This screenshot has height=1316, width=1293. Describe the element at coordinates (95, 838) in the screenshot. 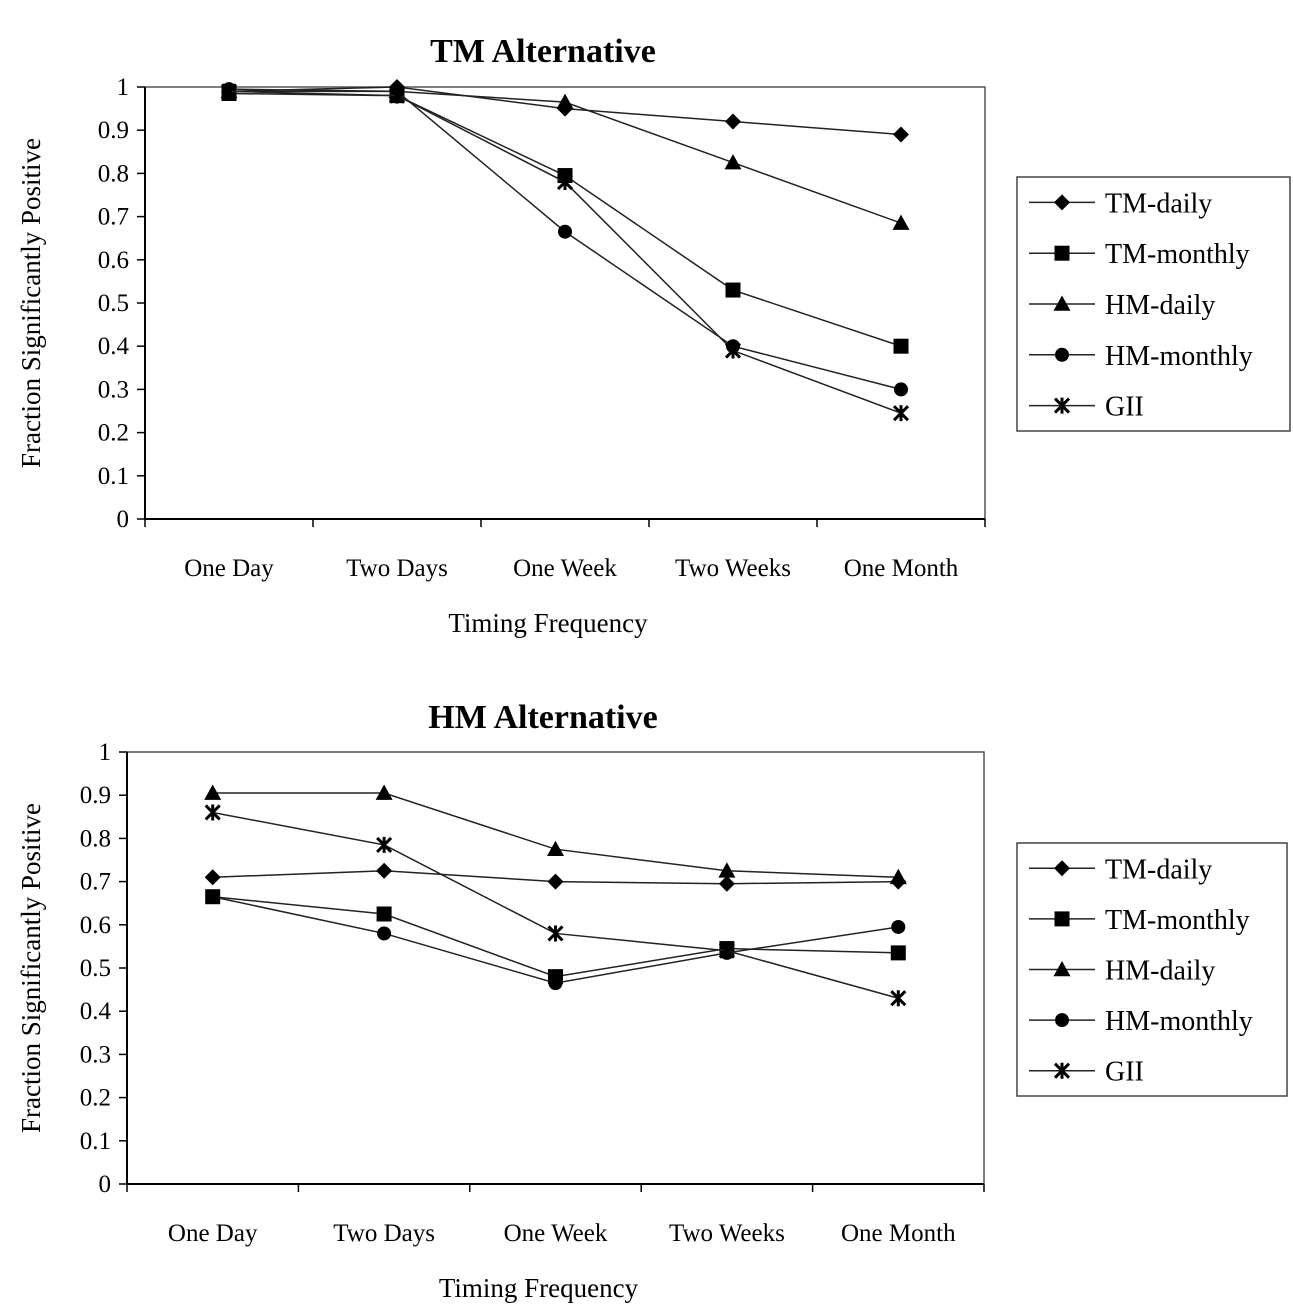

I see `hm-alternative-ytick-label: 0.8` at that location.